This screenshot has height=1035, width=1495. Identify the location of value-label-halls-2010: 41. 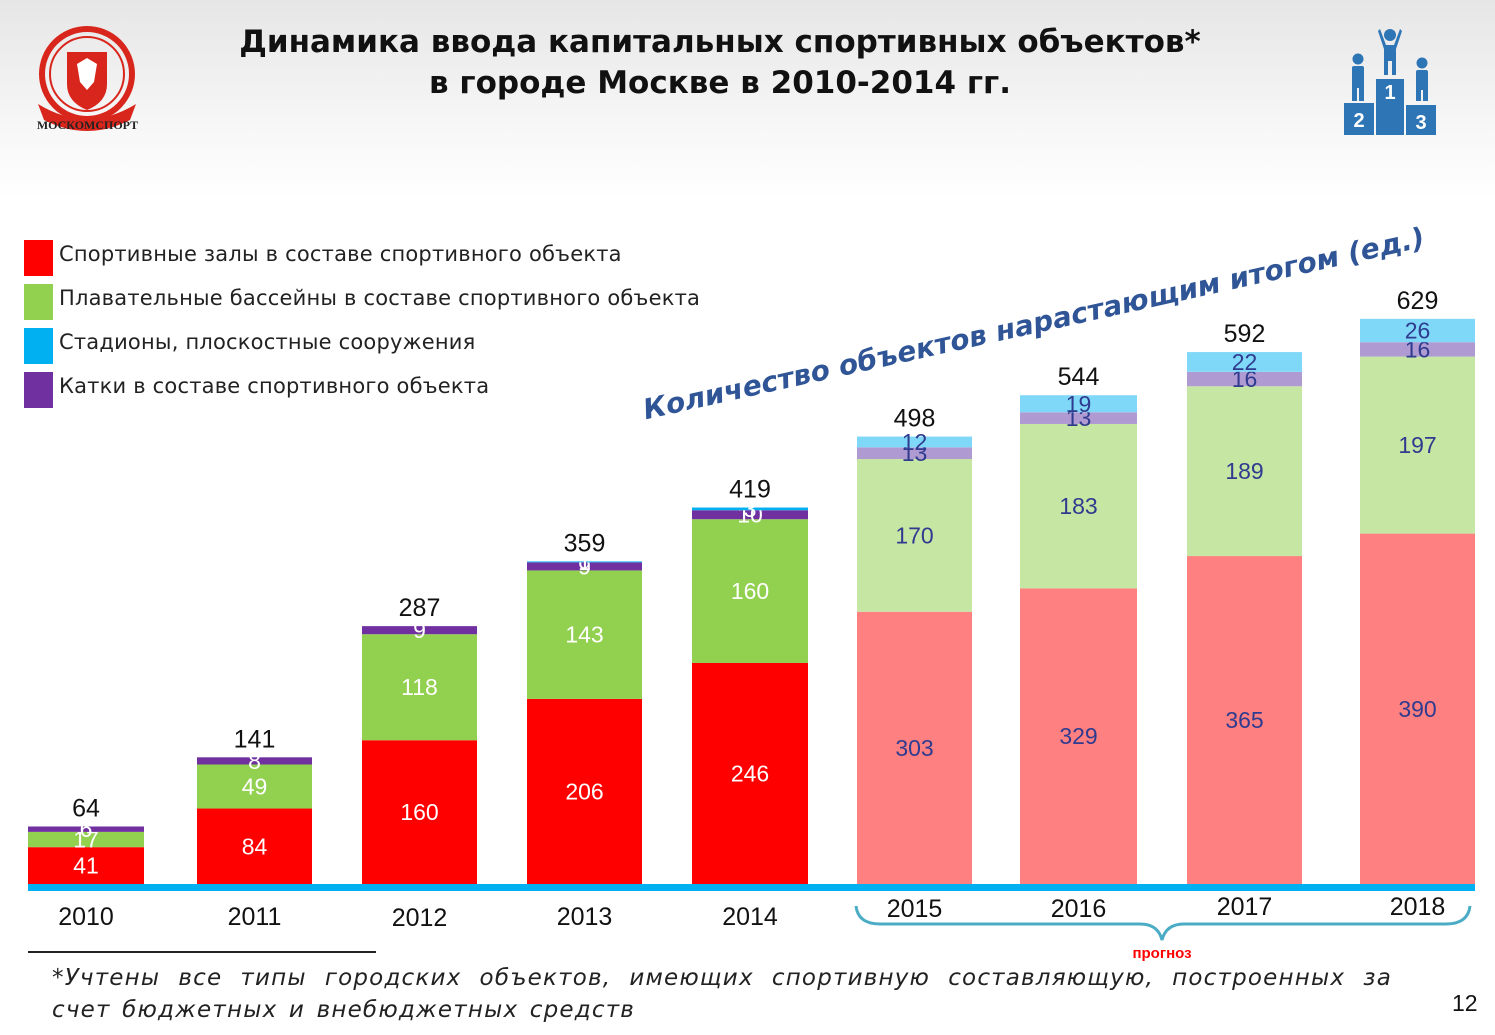
(86, 866).